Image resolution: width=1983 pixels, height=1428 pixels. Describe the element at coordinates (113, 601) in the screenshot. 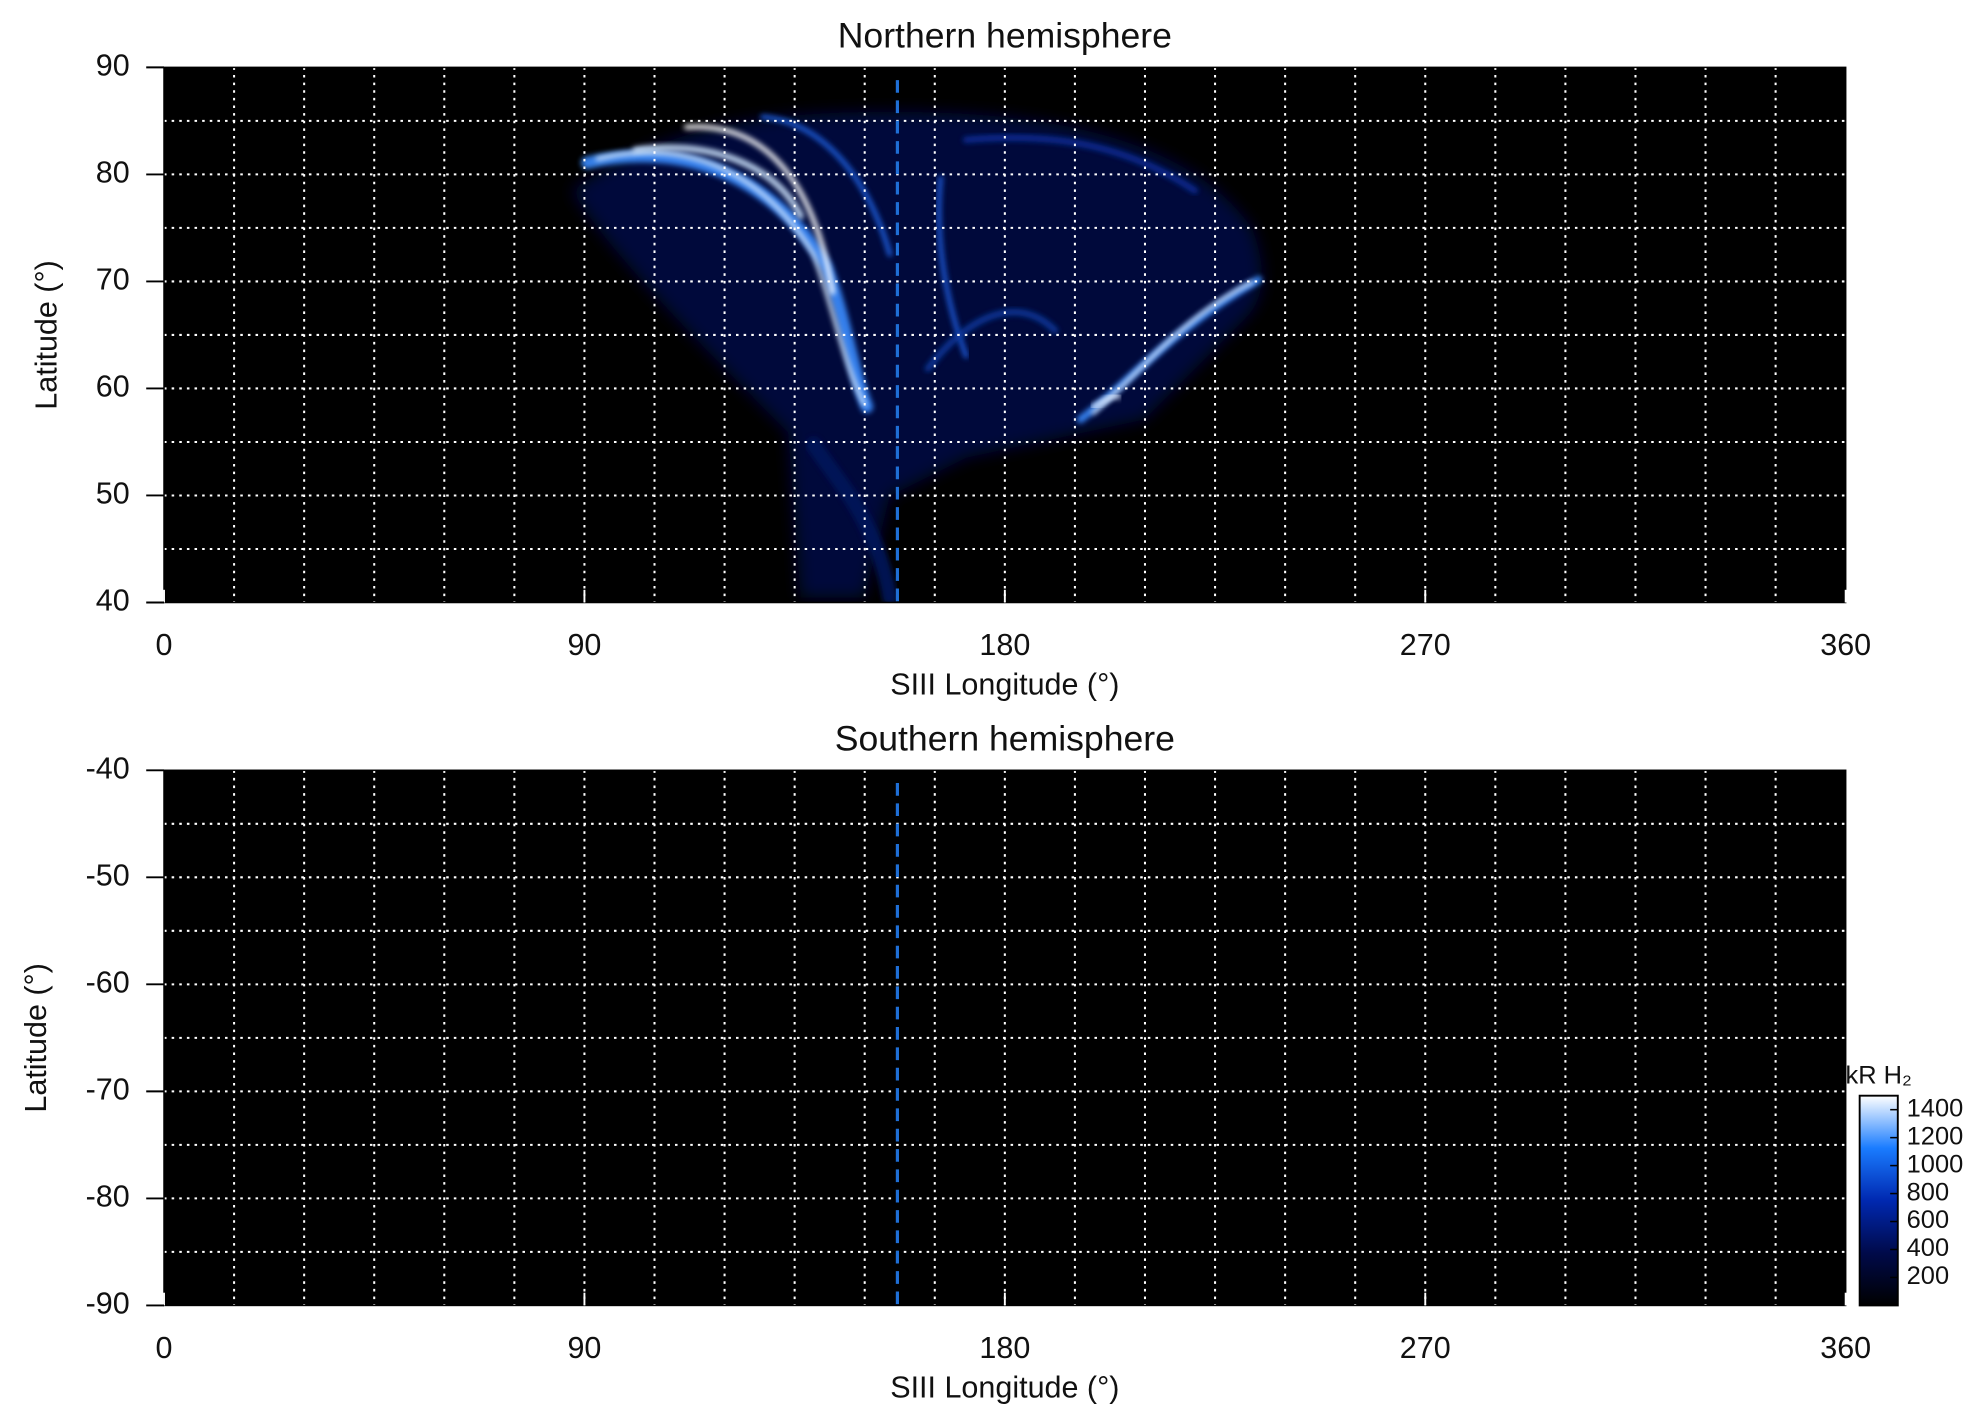

I see `y-tick-label: 40` at that location.